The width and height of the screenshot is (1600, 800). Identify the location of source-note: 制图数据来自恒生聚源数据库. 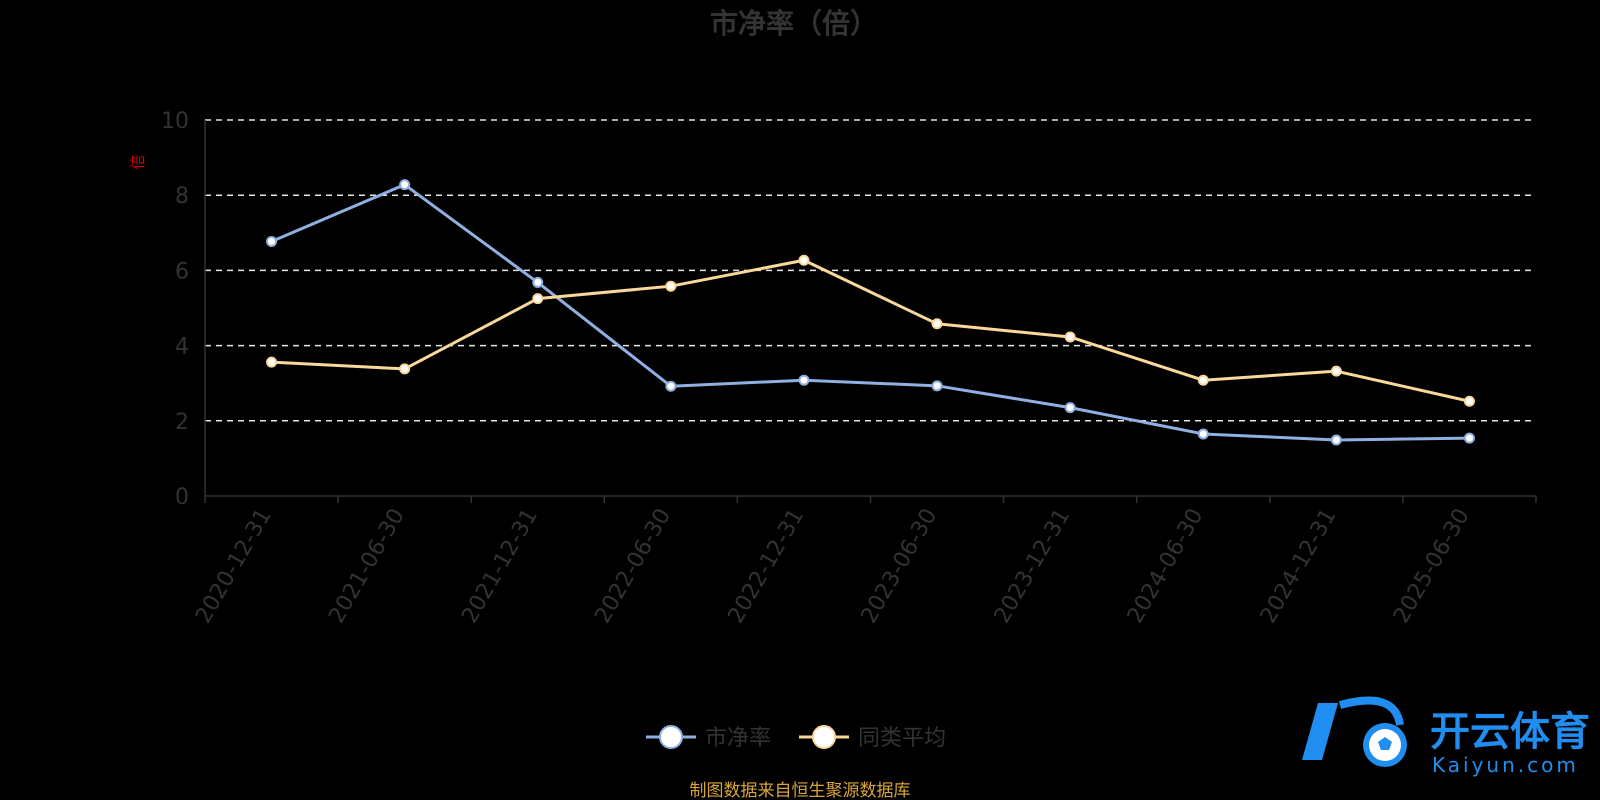
(800, 790).